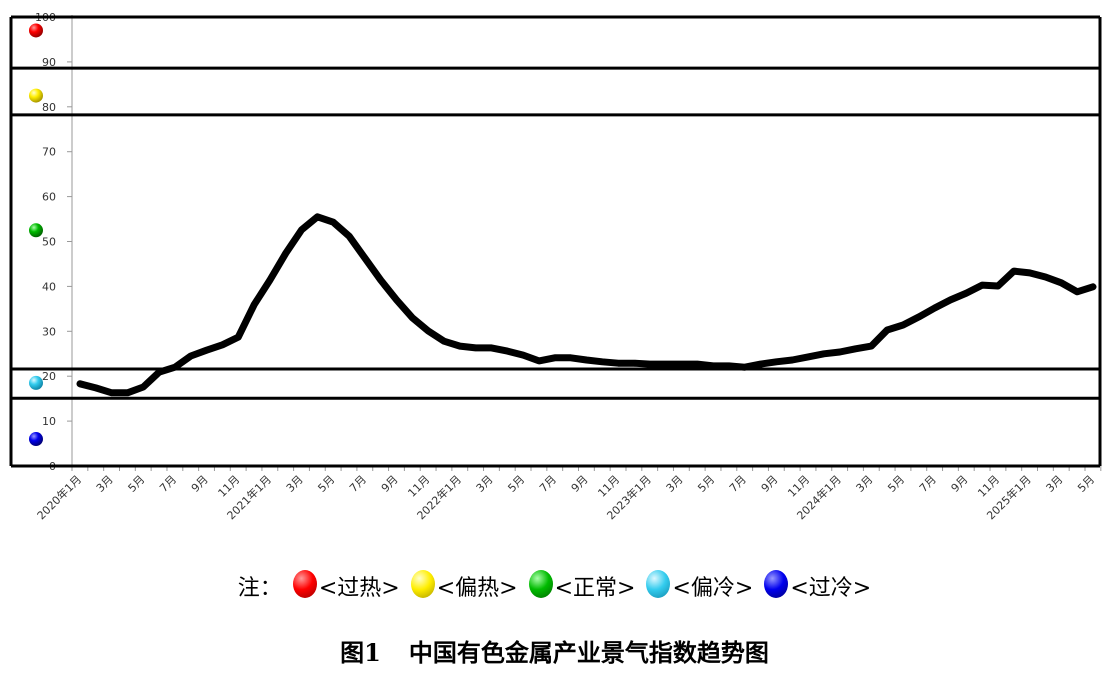 This screenshot has height=677, width=1109. Describe the element at coordinates (713, 588) in the screenshot. I see `legend-label-cool: <偏冷>` at that location.